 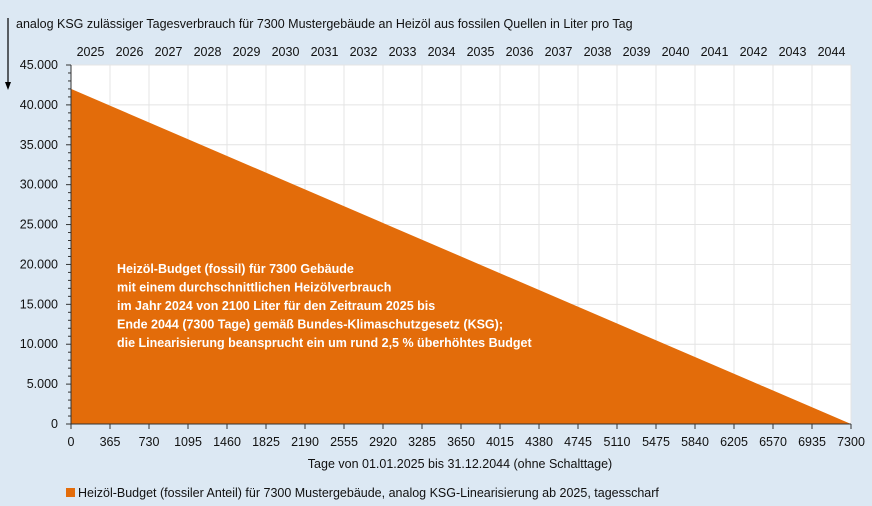 I want to click on x-tick-label: 3285, so click(x=422, y=442).